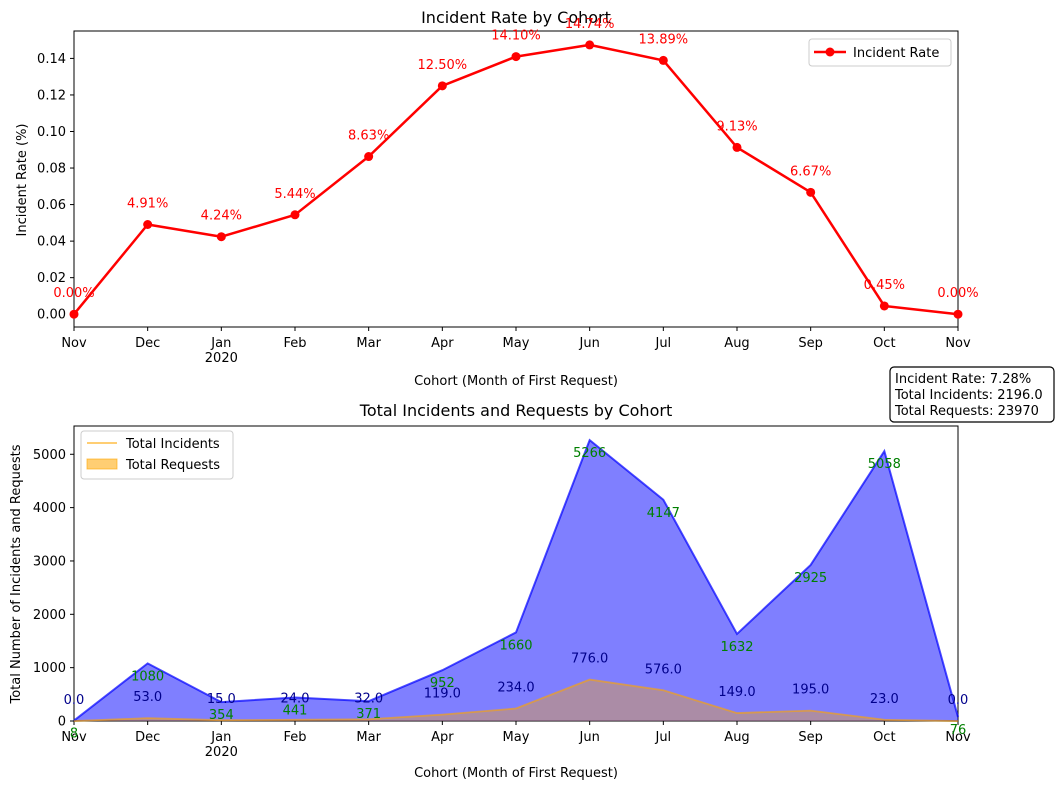  Describe the element at coordinates (51, 278) in the screenshot. I see `y-tick-label: 0.02` at that location.